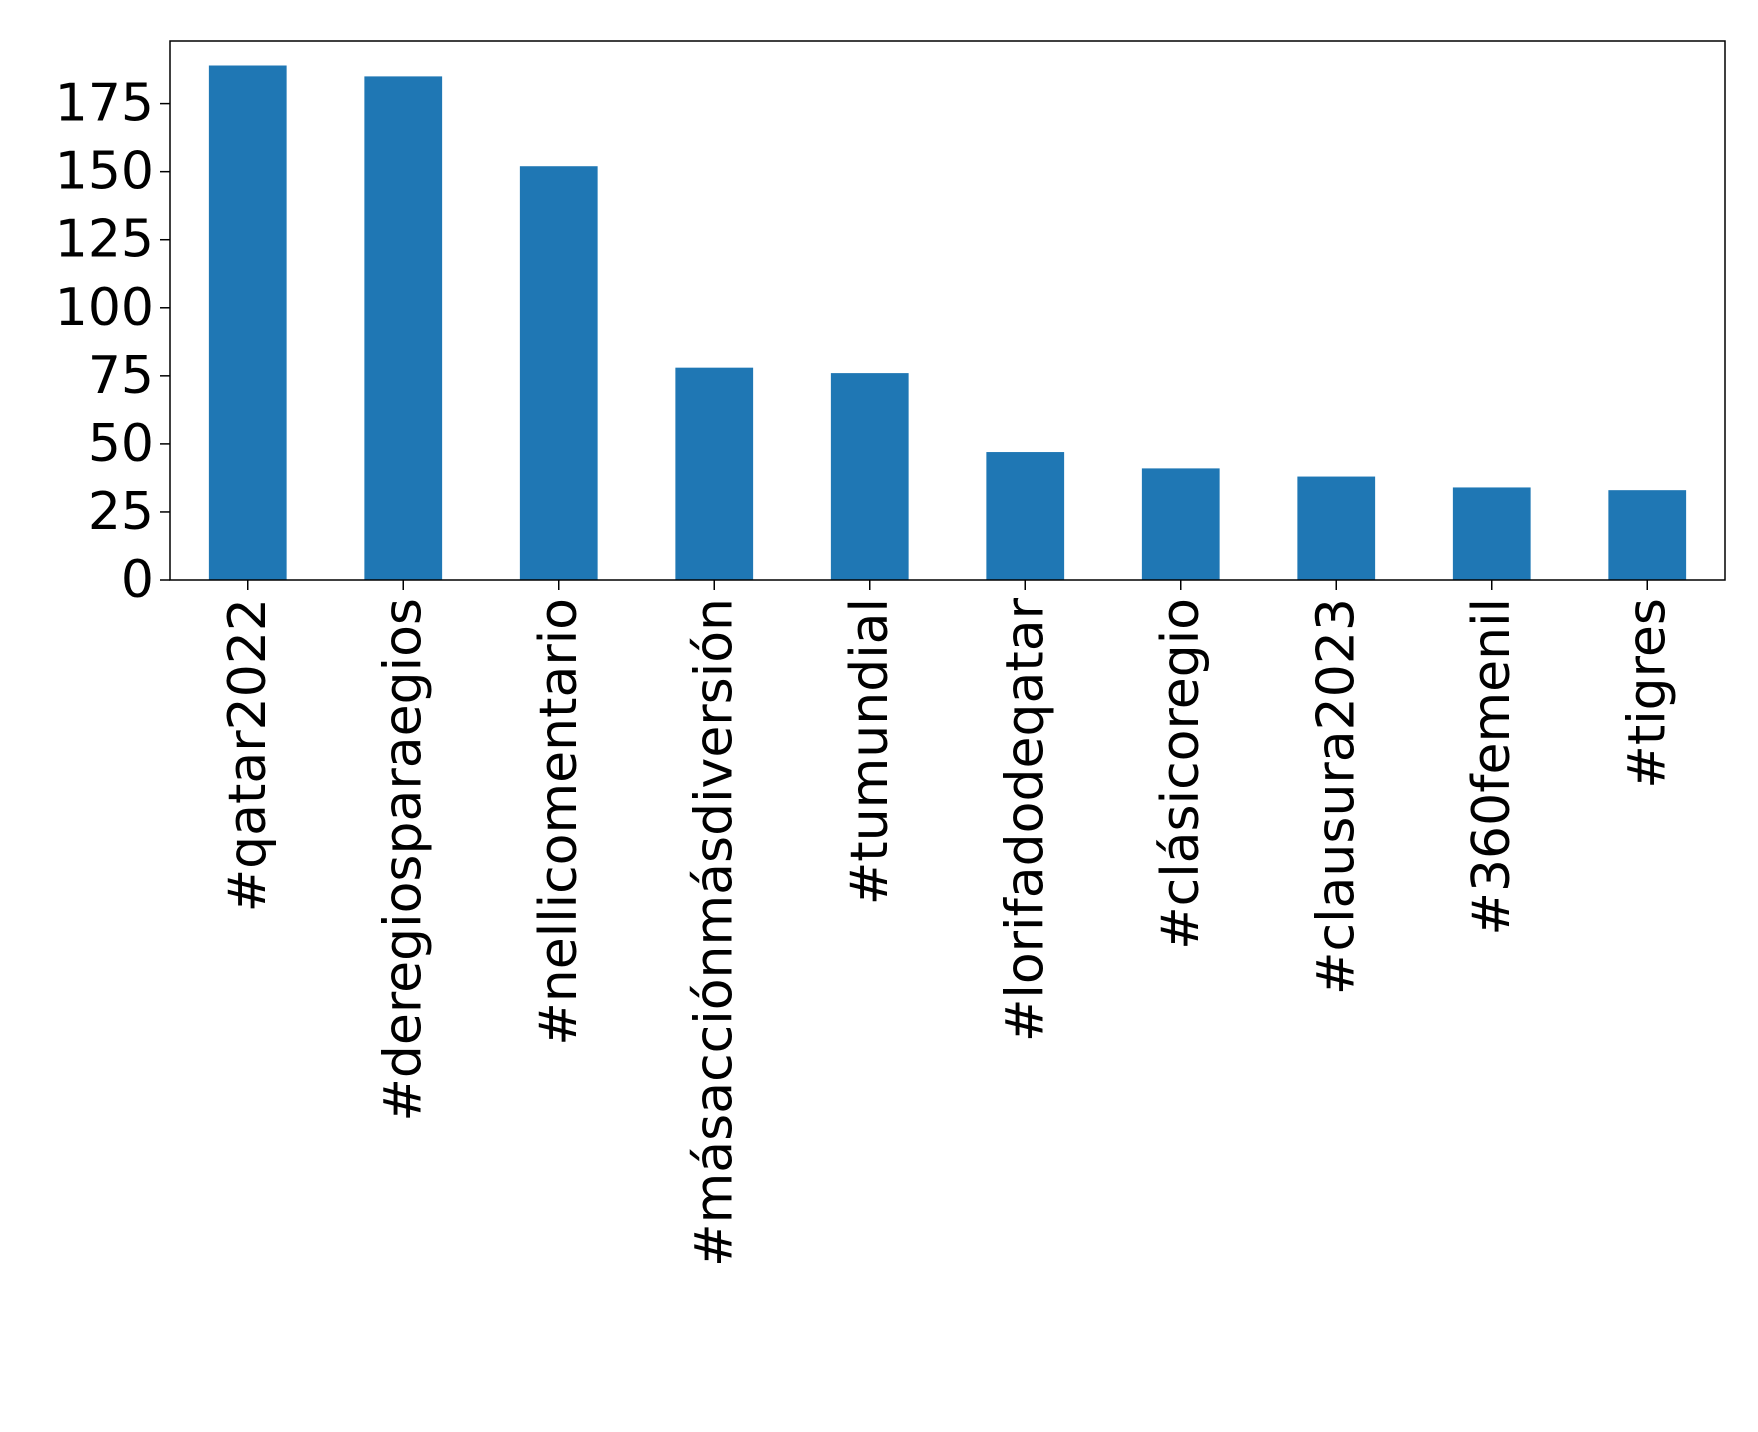 The width and height of the screenshot is (1758, 1432). What do you see at coordinates (104, 172) in the screenshot?
I see `y-tick-label: 150` at bounding box center [104, 172].